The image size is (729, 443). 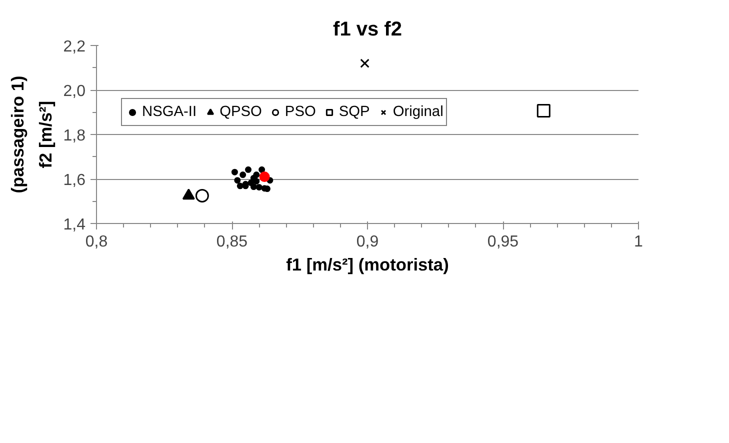 What do you see at coordinates (74, 180) in the screenshot?
I see `y-tick-label: 1,6` at bounding box center [74, 180].